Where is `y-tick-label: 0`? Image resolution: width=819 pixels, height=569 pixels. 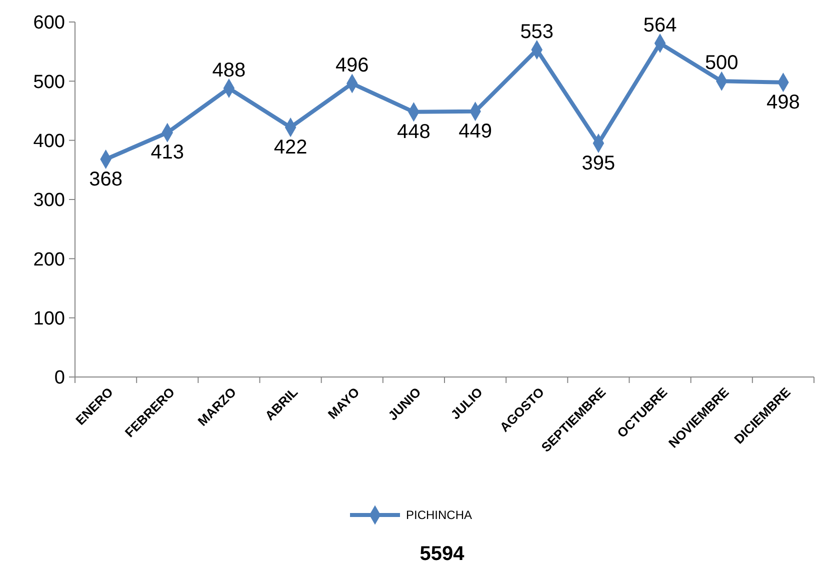 y-tick-label: 0 is located at coordinates (59, 378).